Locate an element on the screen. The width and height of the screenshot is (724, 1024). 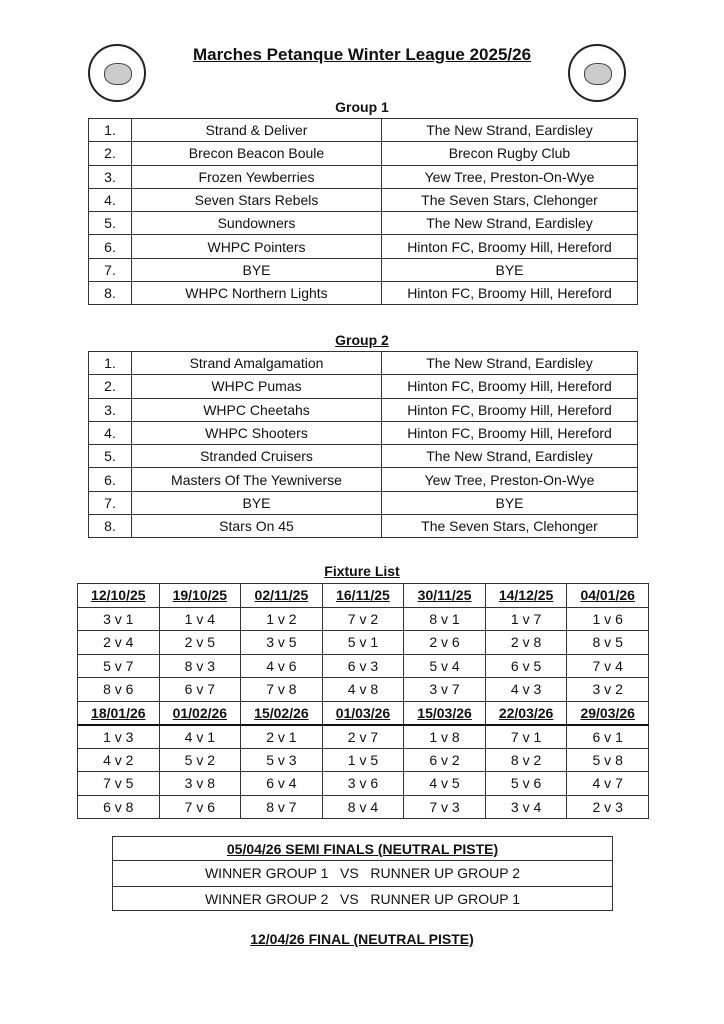
fixture-match: 7 v 2 is located at coordinates (363, 618).